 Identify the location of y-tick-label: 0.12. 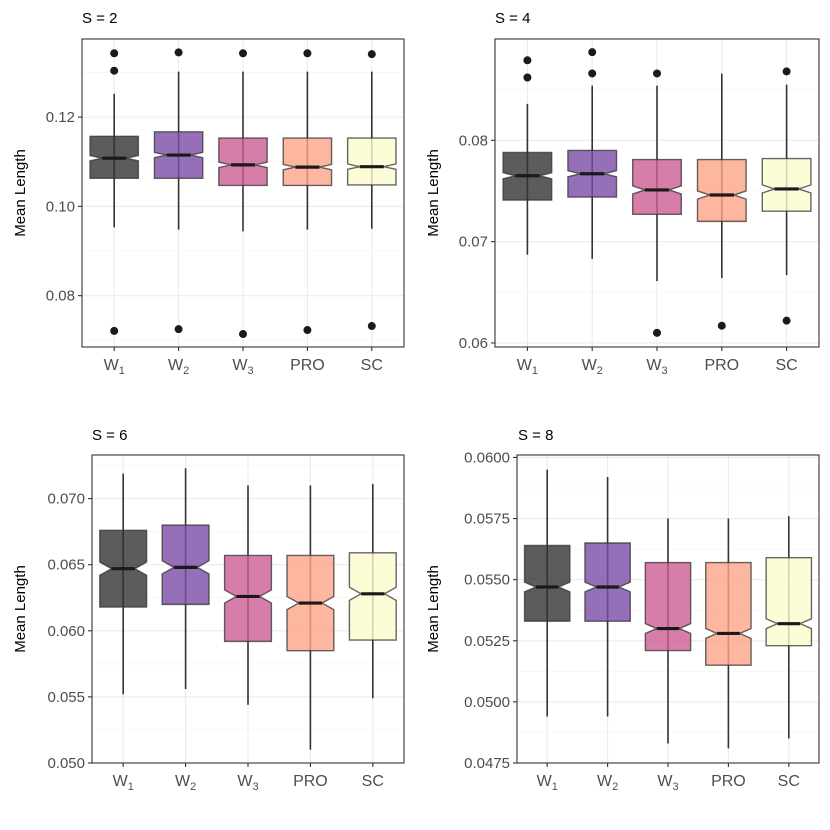
(60, 117).